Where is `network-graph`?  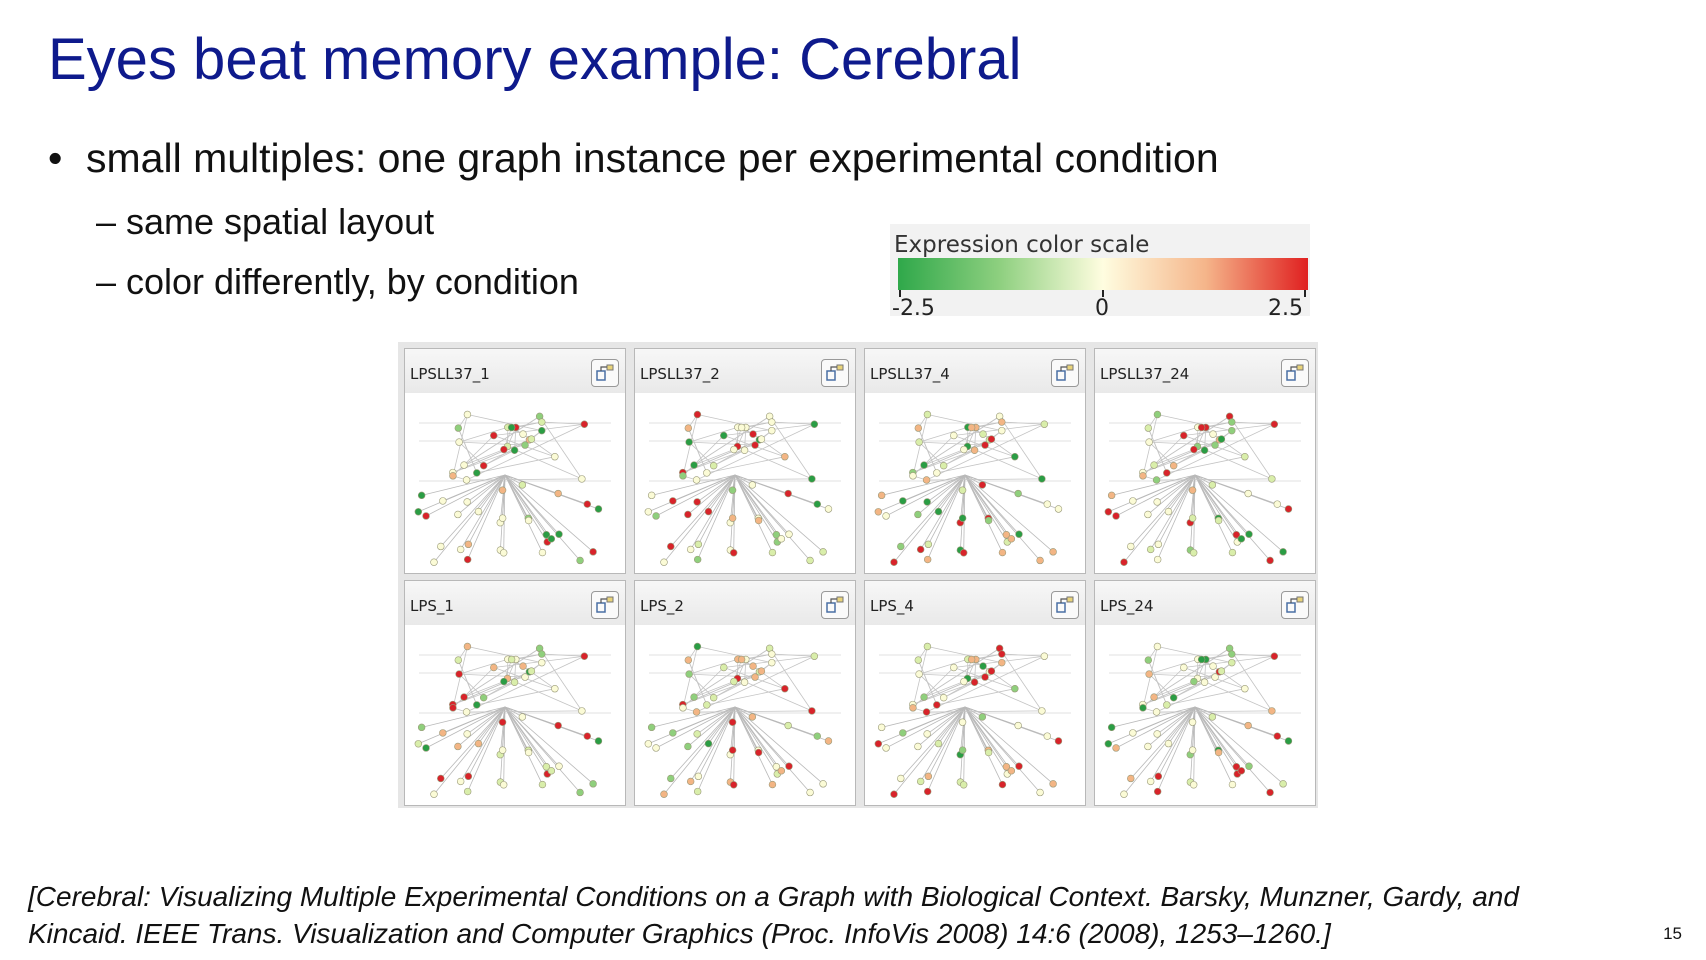 network-graph is located at coordinates (1202, 488).